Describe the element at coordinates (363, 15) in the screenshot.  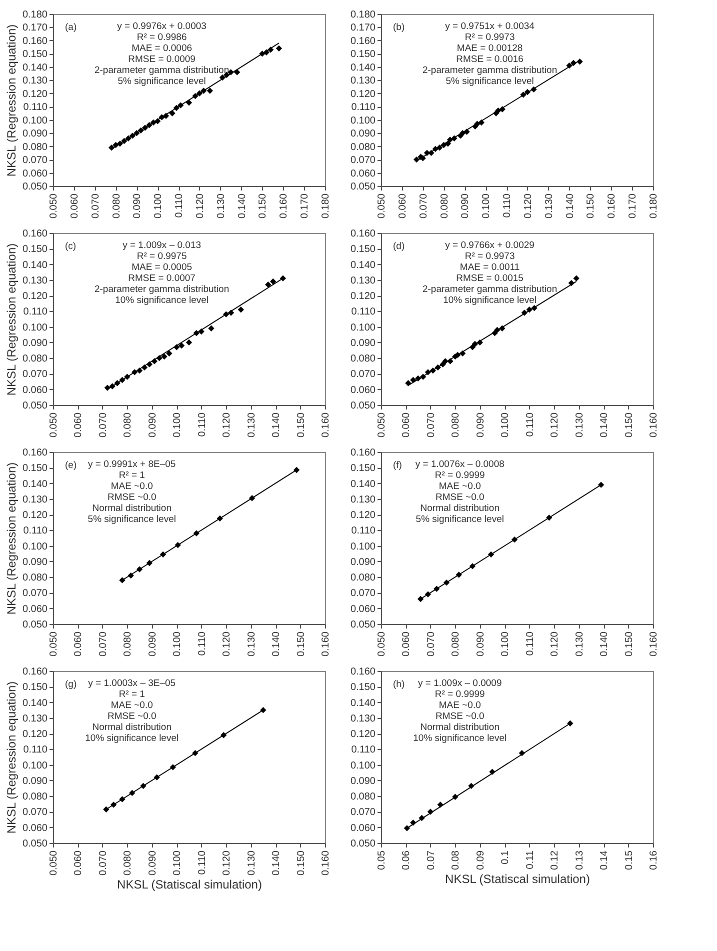
I see `y-tick-label: 0.180` at that location.